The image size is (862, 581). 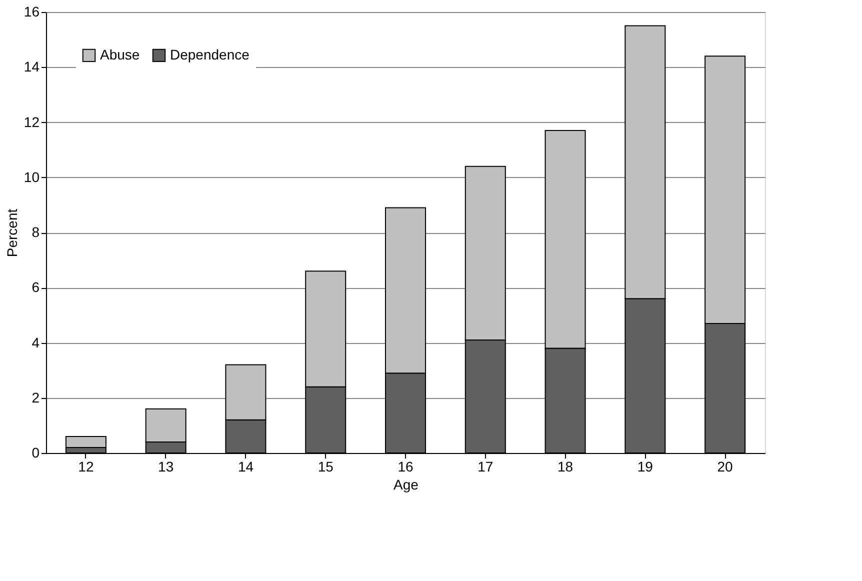 I want to click on x-tick-label: 16, so click(x=406, y=466).